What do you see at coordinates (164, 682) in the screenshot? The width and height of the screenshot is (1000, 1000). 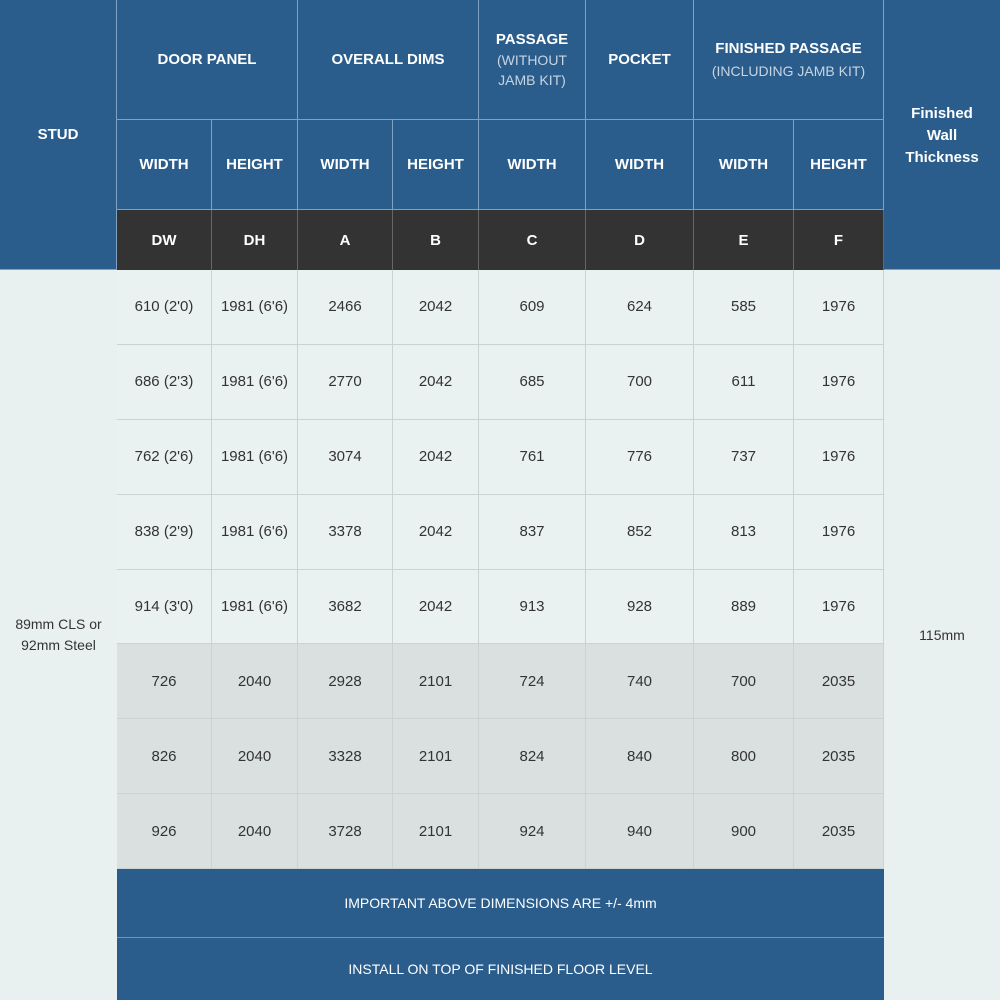 I see `table-cell: 726` at bounding box center [164, 682].